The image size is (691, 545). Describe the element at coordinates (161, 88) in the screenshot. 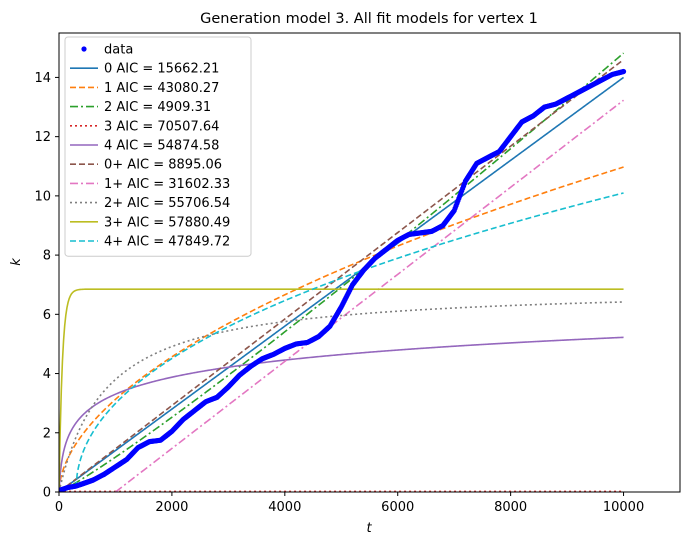

I see `legend-label: 1 AIC = 43080.27` at that location.